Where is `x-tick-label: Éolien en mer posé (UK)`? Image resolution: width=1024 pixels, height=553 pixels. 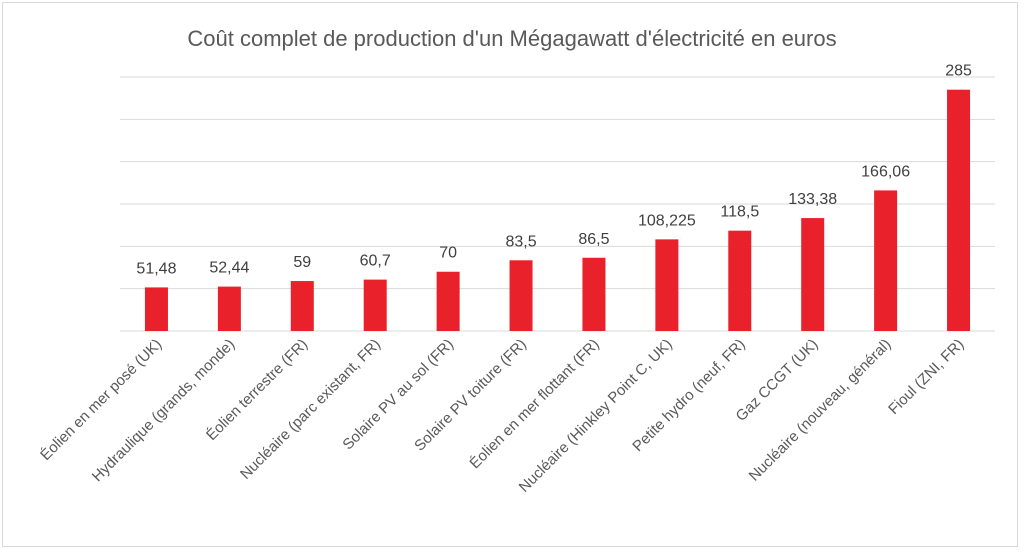 x-tick-label: Éolien en mer posé (UK) is located at coordinates (101, 400).